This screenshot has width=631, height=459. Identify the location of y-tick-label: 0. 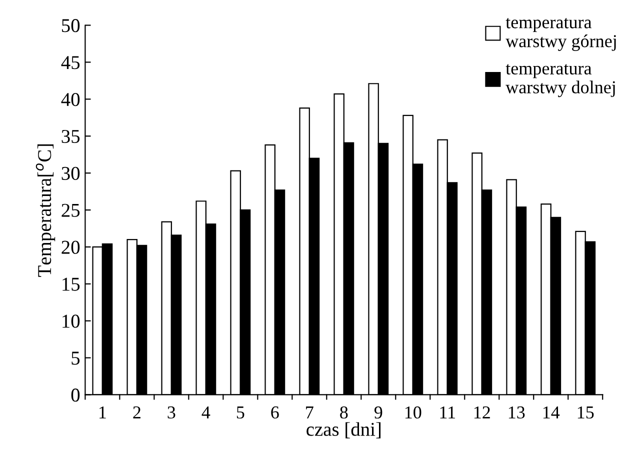
(75, 395).